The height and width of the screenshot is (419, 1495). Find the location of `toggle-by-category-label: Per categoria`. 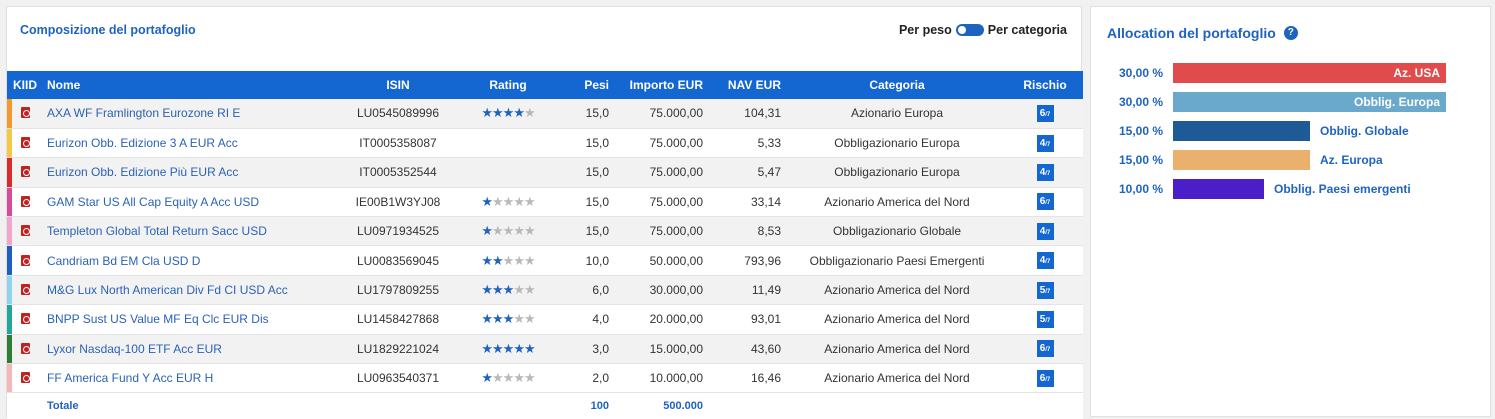

toggle-by-category-label: Per categoria is located at coordinates (1027, 30).